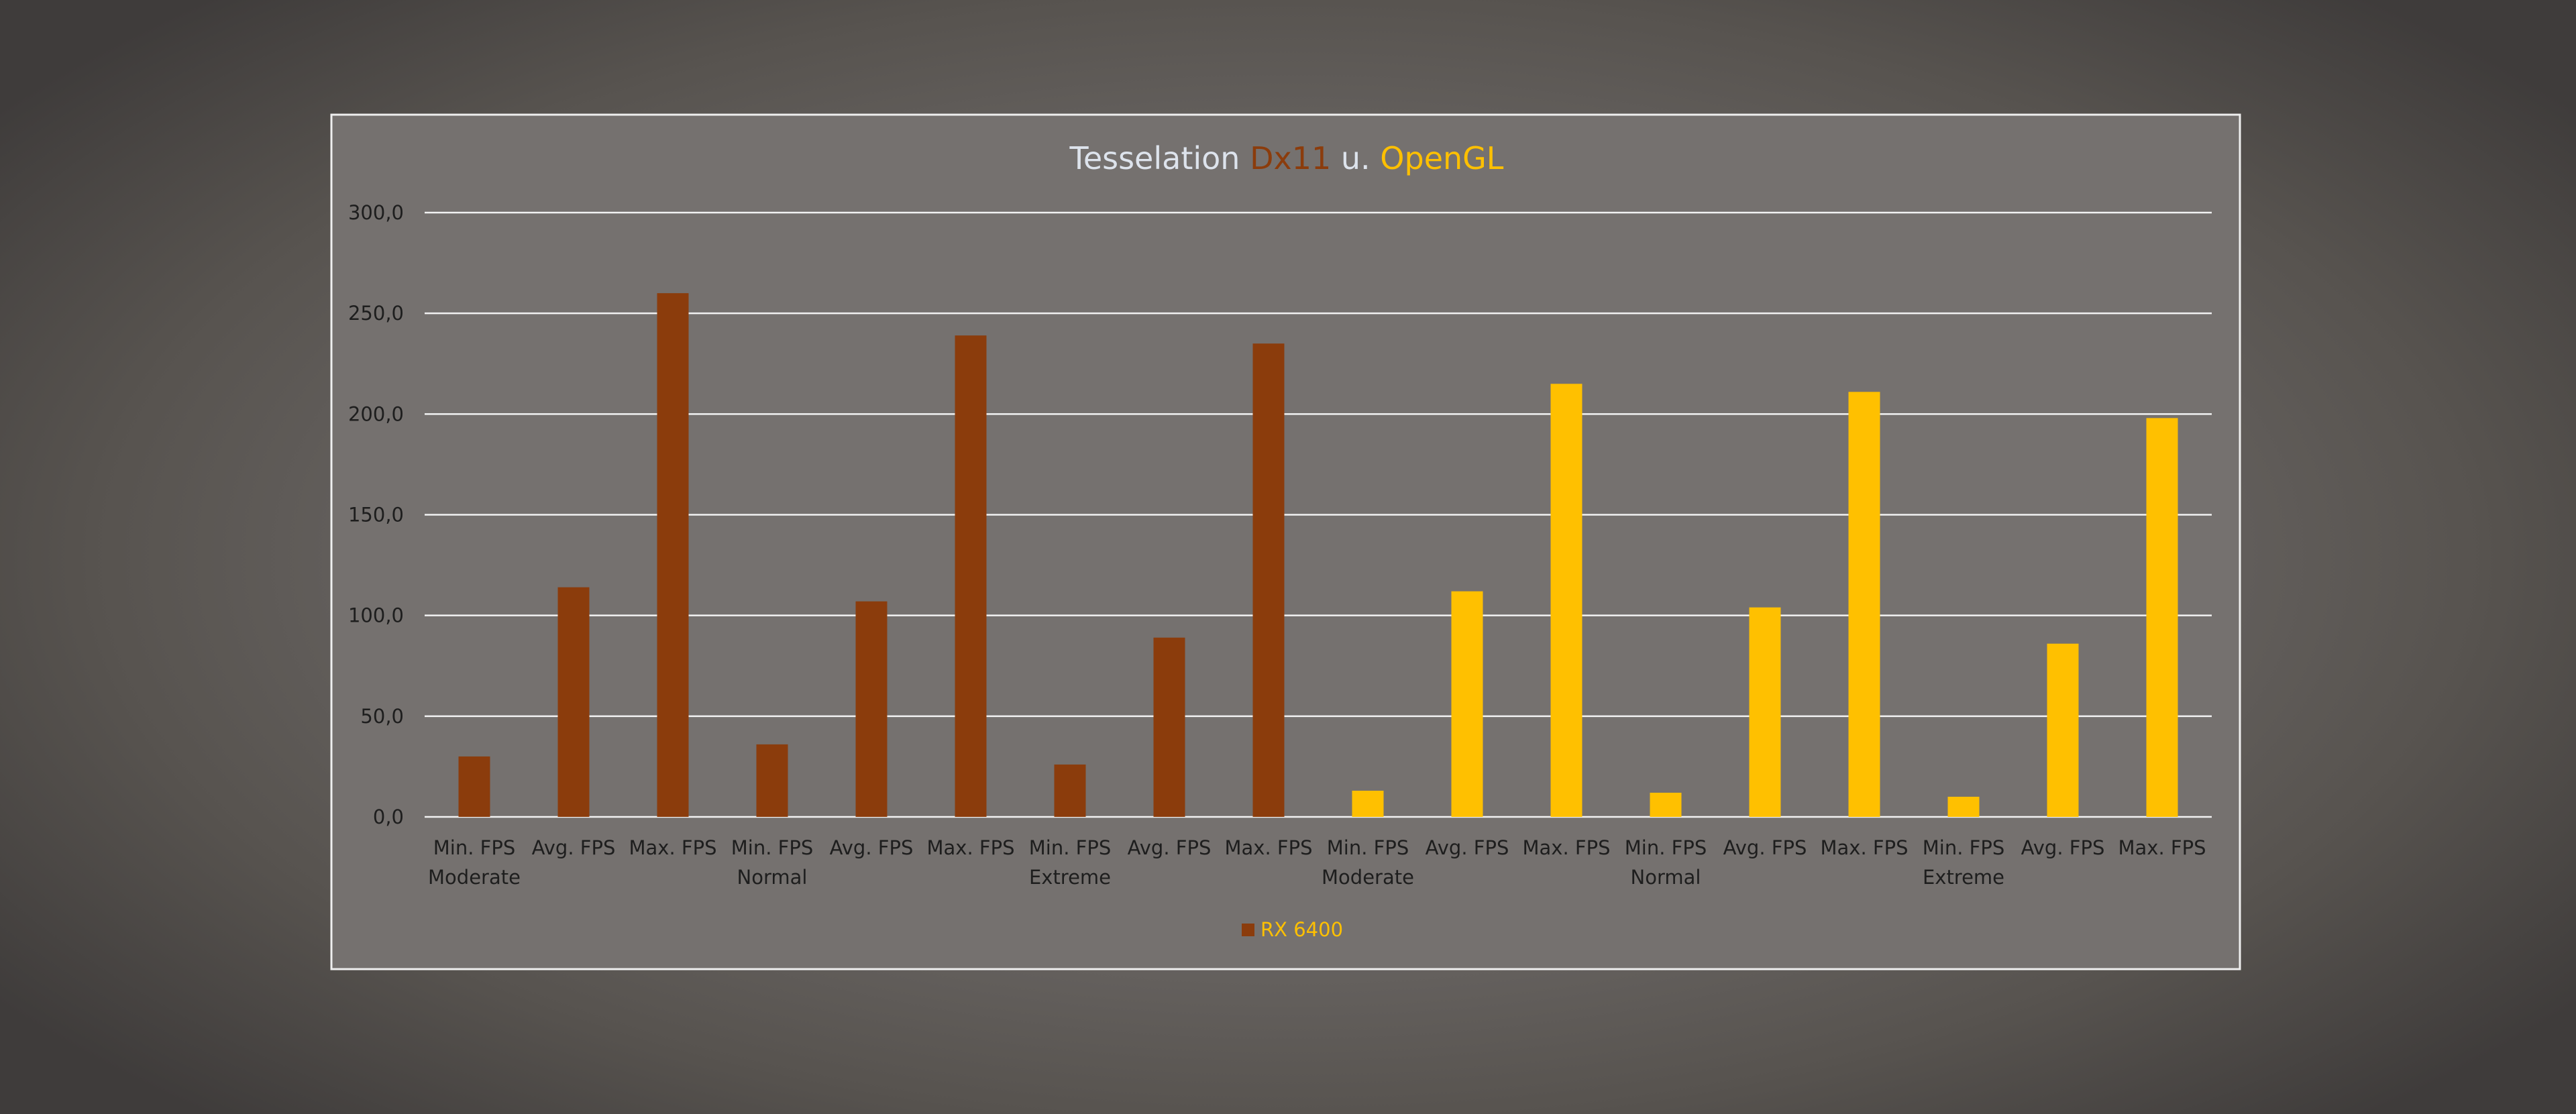 Image resolution: width=2576 pixels, height=1114 pixels. I want to click on y-tick-label: 300,0, so click(376, 212).